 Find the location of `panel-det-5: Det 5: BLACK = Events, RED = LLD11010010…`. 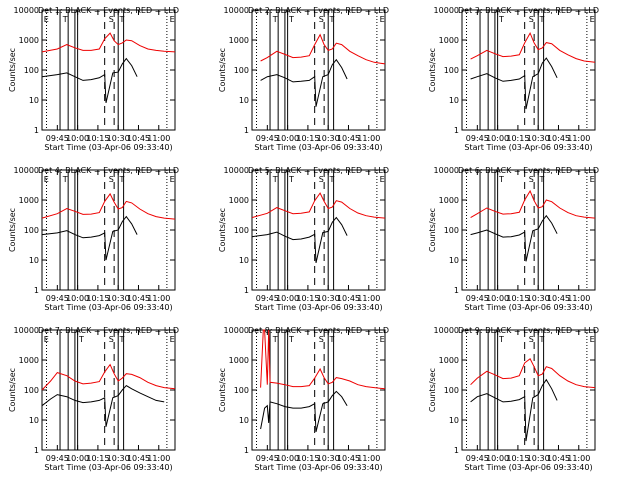

panel-det-5: Det 5: BLACK = Events, RED = LLD11010010… is located at coordinates (303, 239).